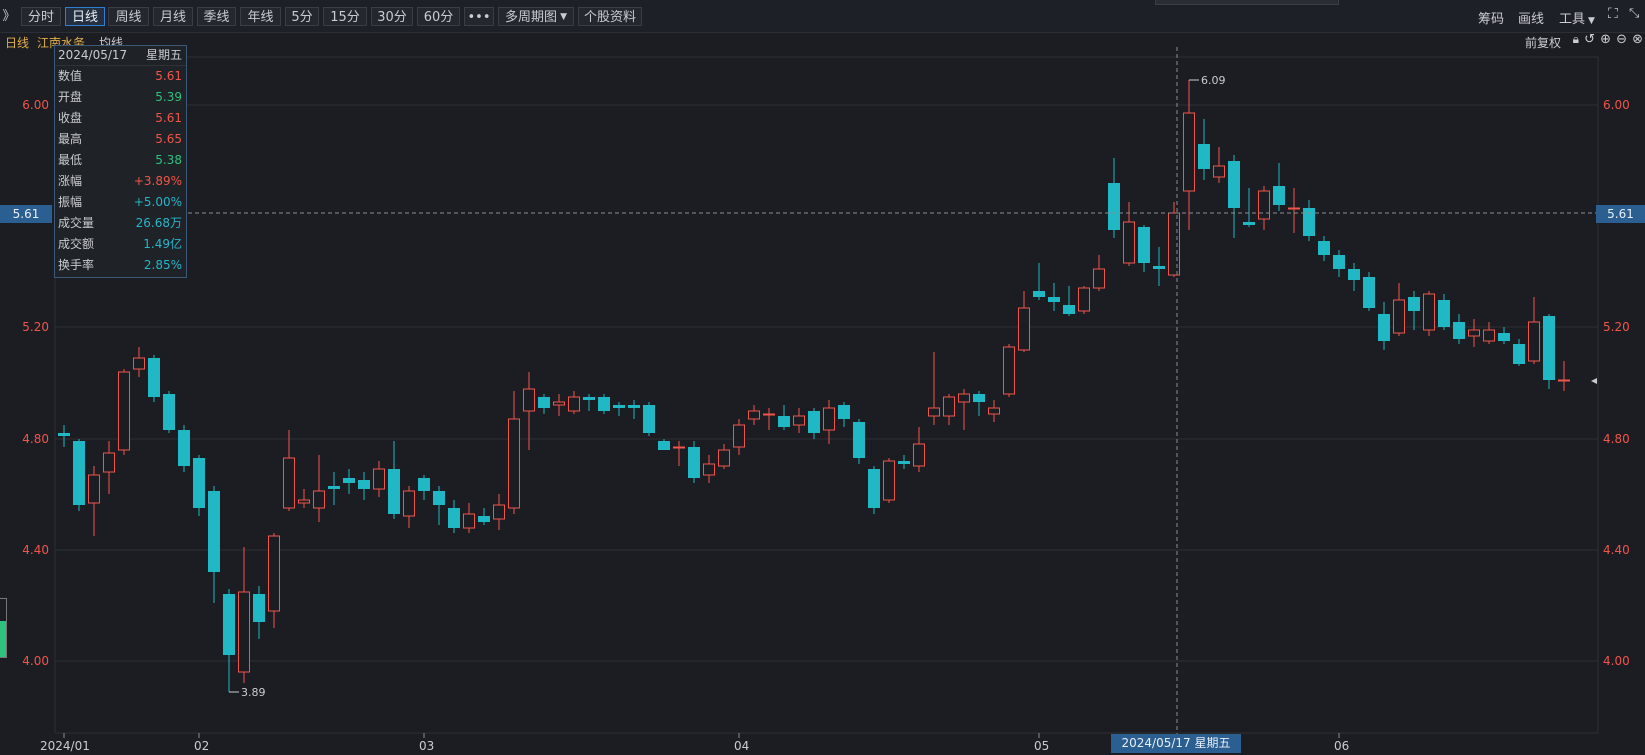 The image size is (1645, 755). What do you see at coordinates (120, 139) in the screenshot?
I see `info-row: 最高 5.65` at bounding box center [120, 139].